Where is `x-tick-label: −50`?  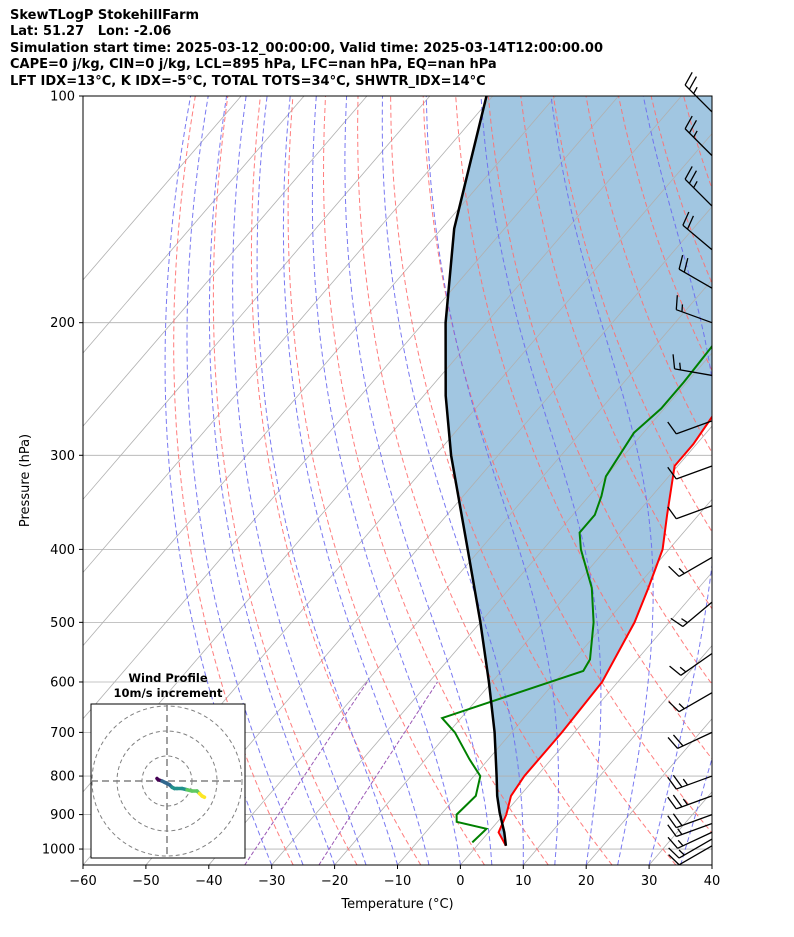 x-tick-label: −50 is located at coordinates (145, 881).